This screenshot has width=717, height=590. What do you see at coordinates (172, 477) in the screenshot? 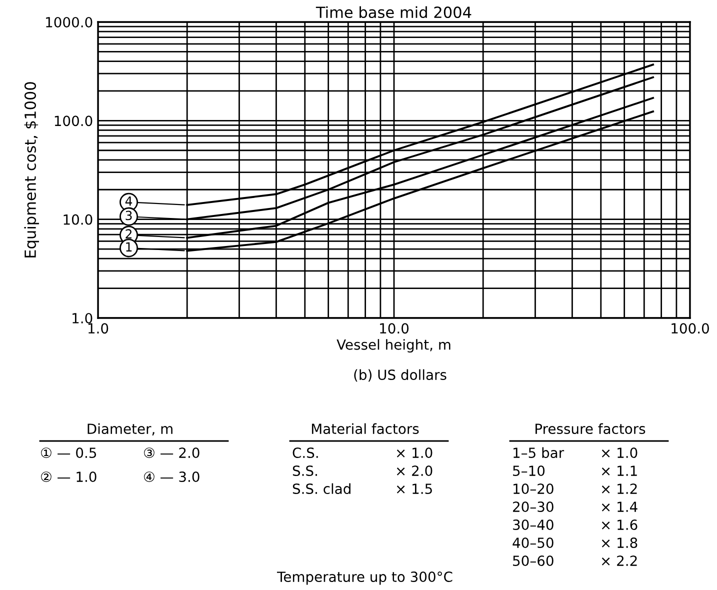
I see `text: ④ — 3.0` at bounding box center [172, 477].